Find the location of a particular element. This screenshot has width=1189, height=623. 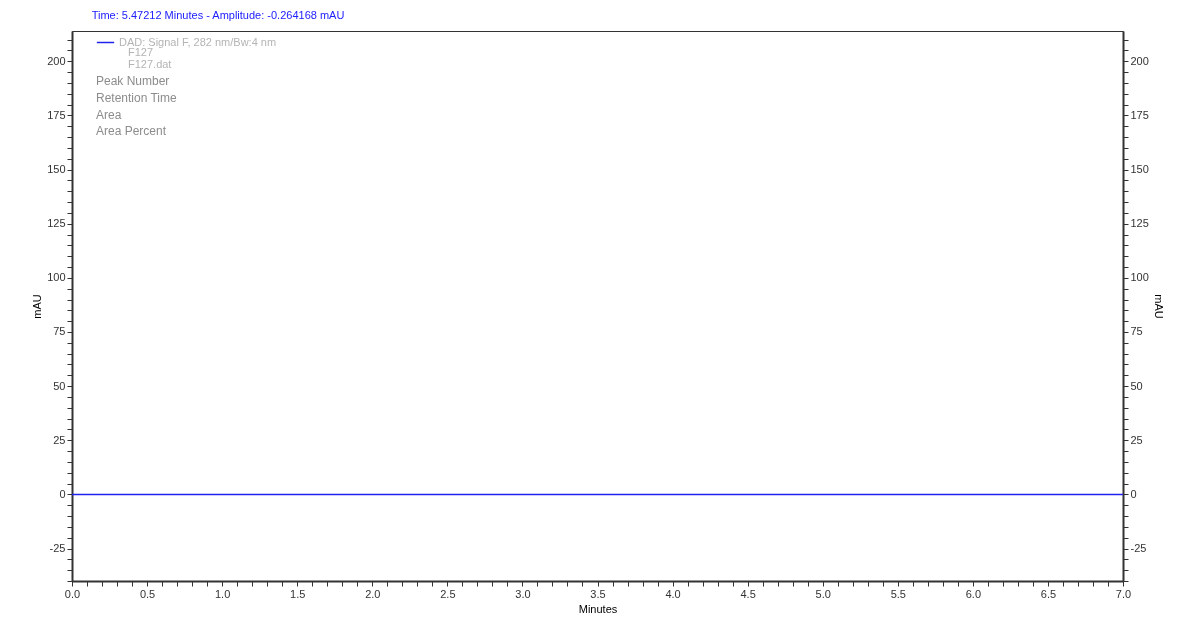

y-tick-label: 50 is located at coordinates (59, 385).